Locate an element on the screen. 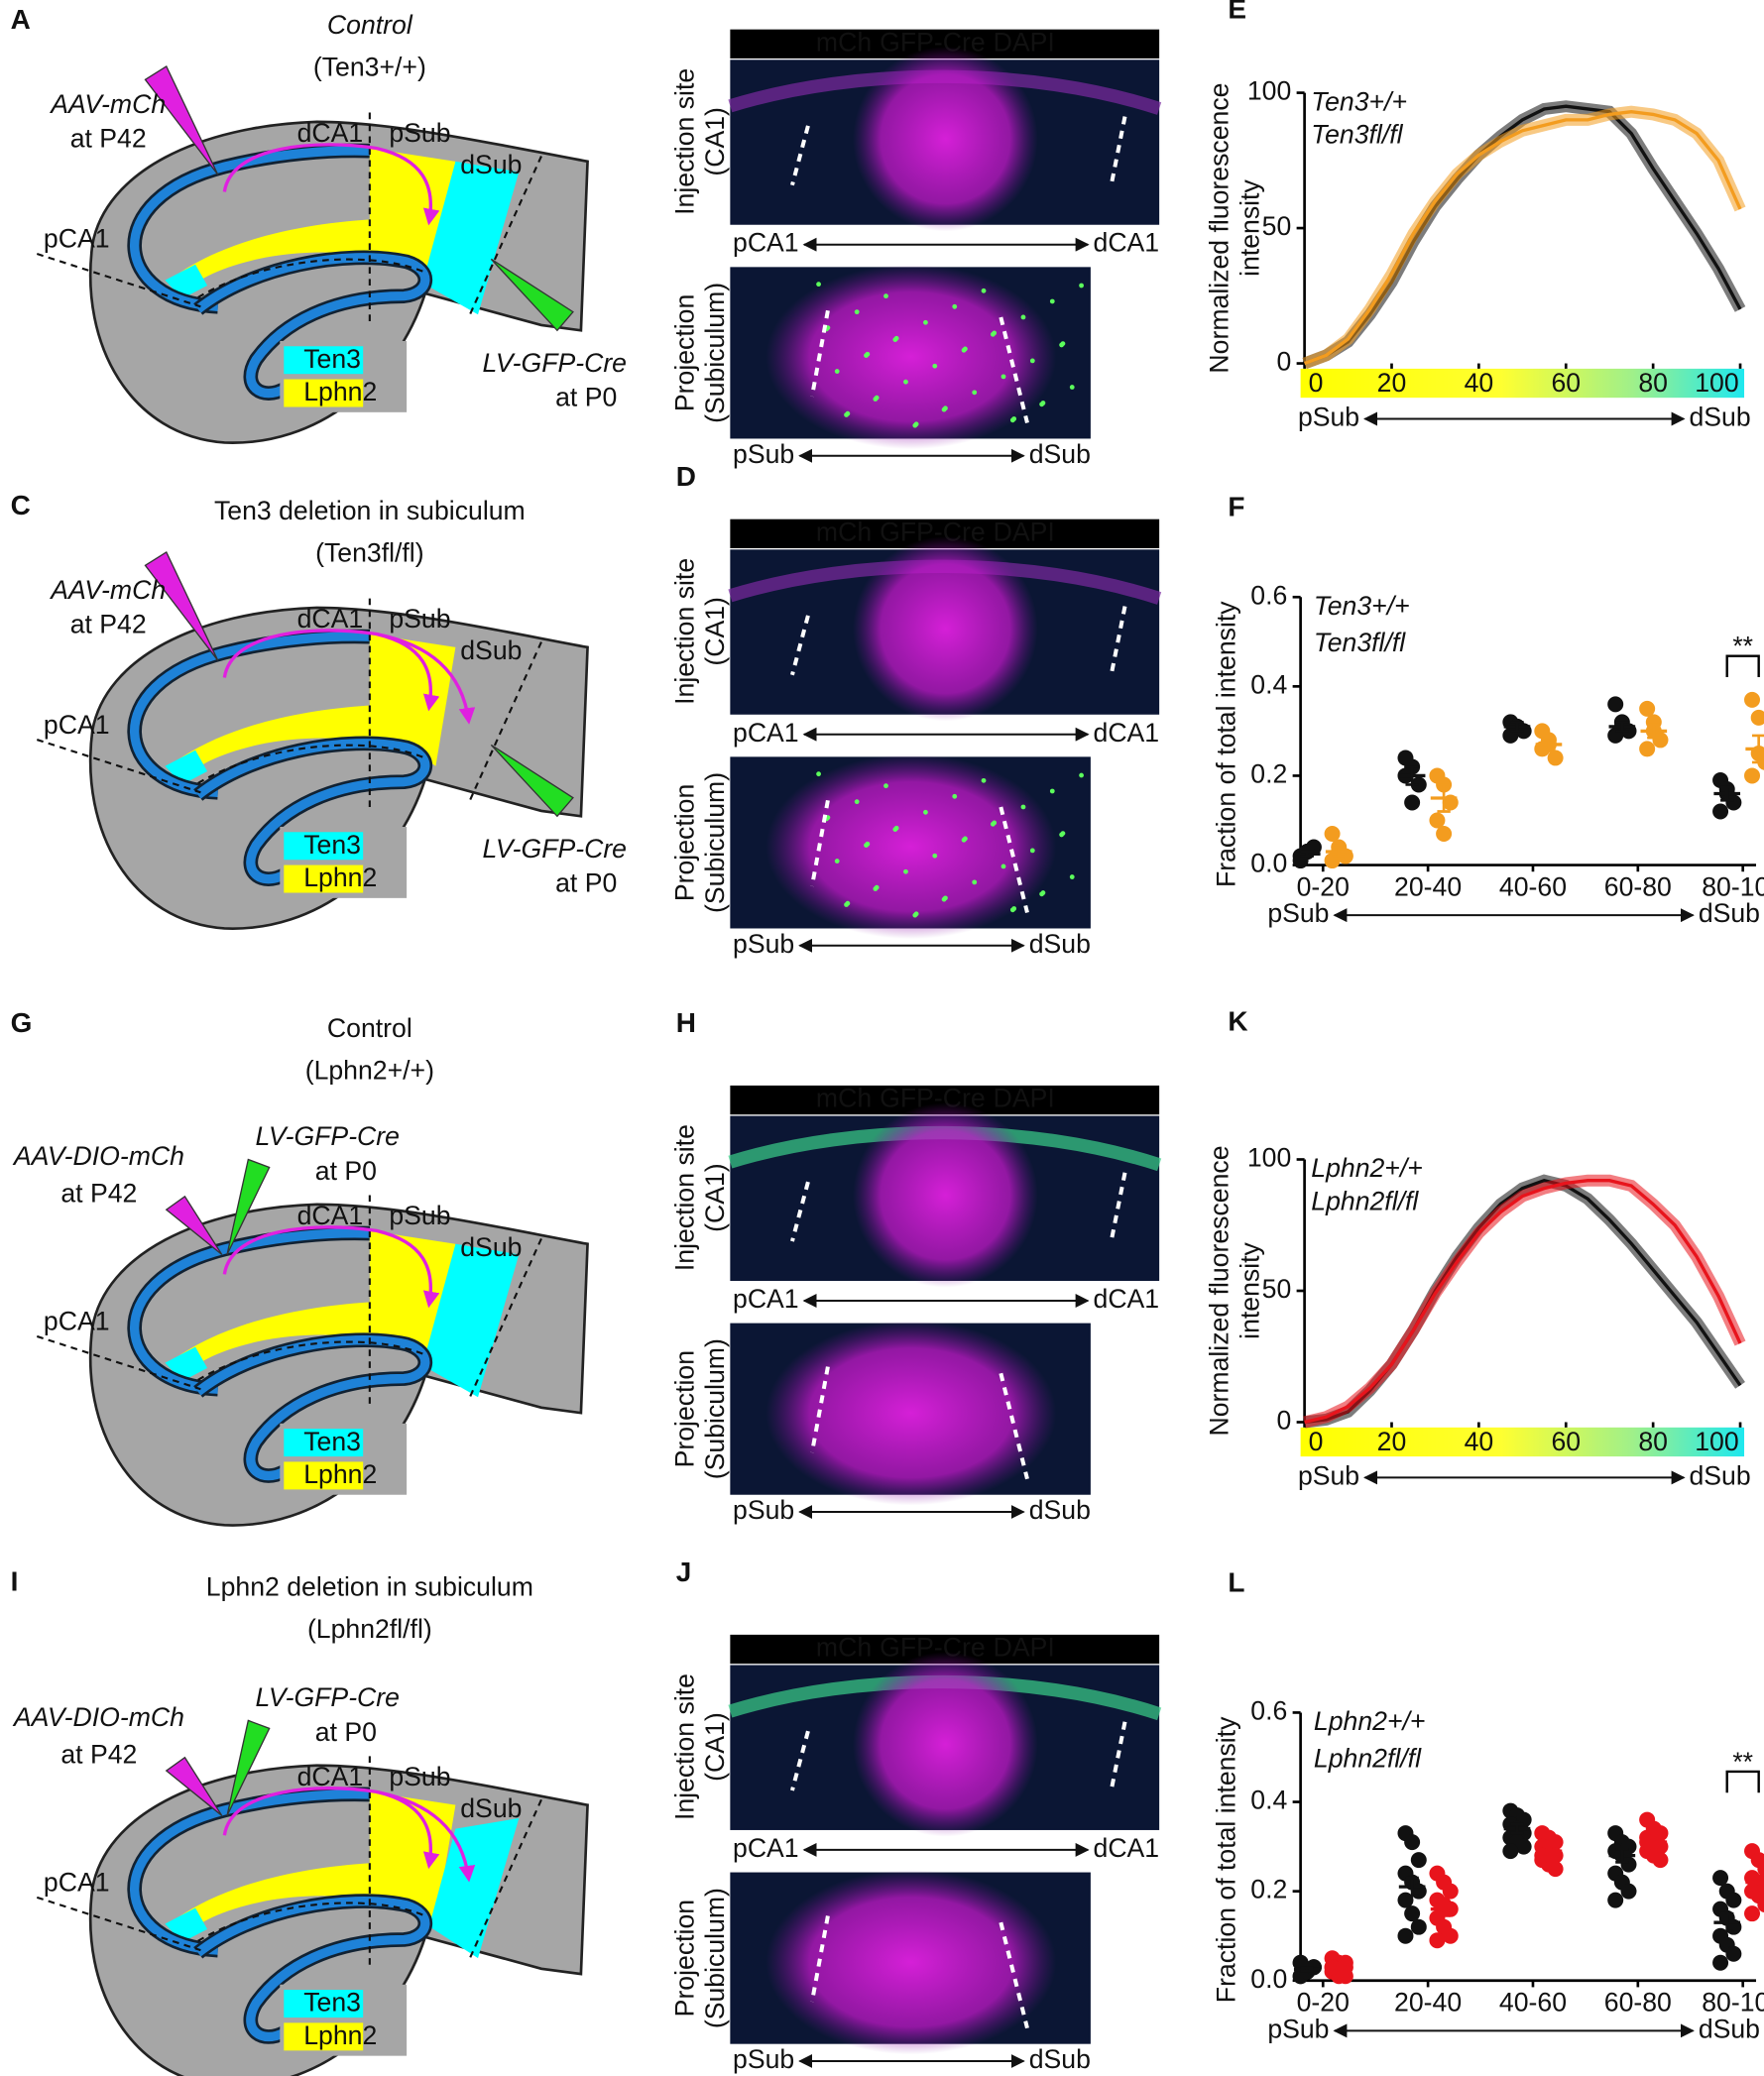 The height and width of the screenshot is (2076, 1764). x-tick-label: 20-40 is located at coordinates (1428, 887).